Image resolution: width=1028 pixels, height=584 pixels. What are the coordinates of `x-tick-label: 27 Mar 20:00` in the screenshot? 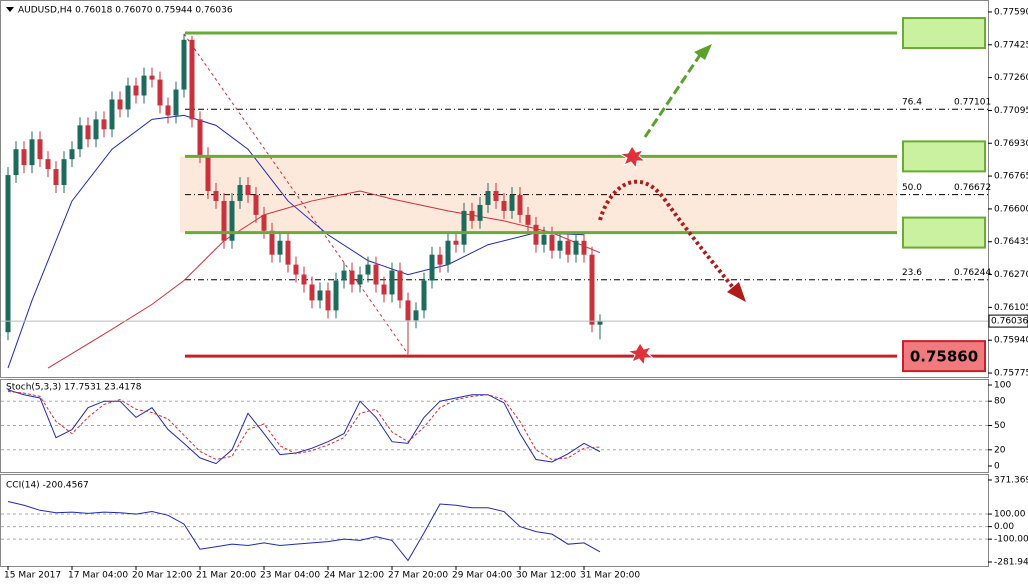 It's located at (418, 576).